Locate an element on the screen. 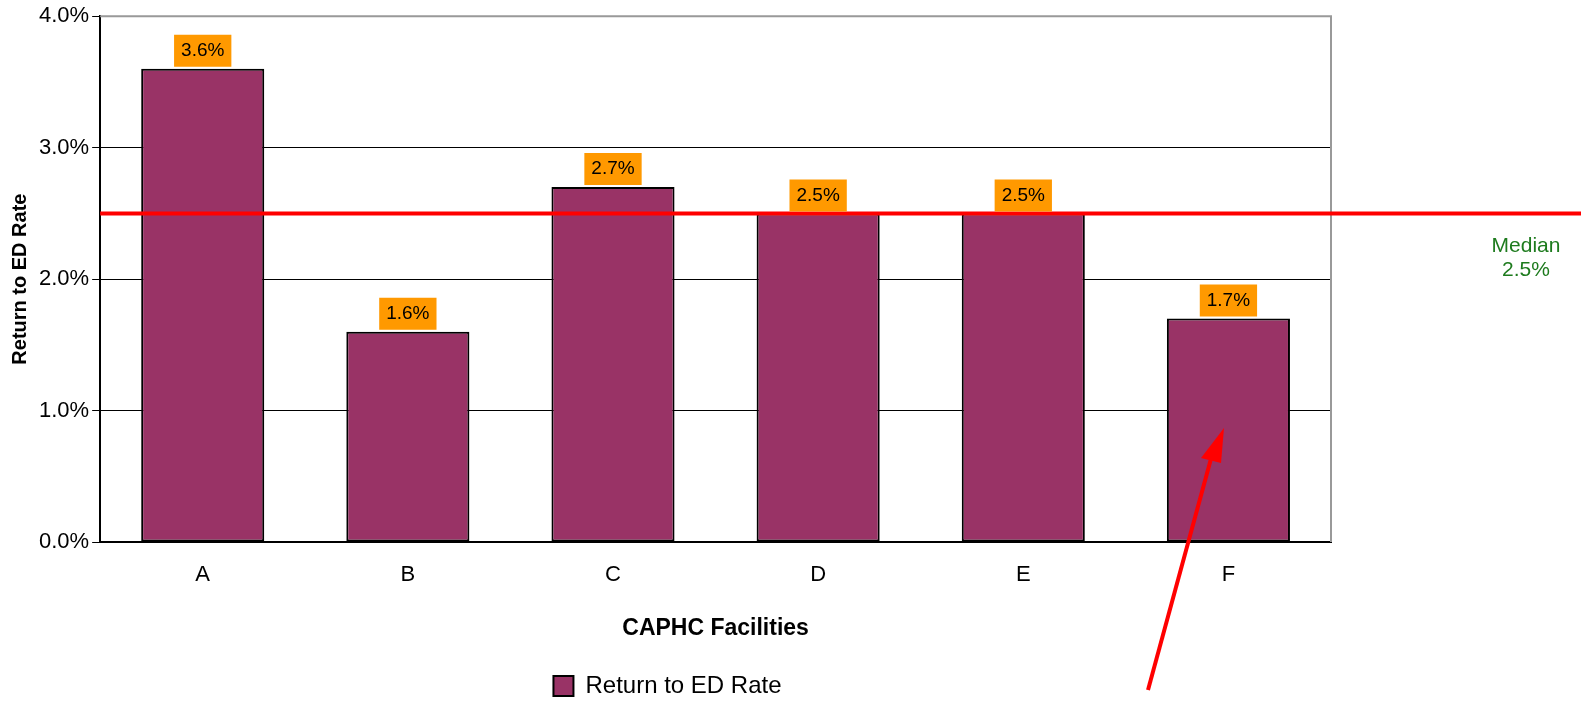  y-tick-label: 0.0% is located at coordinates (64, 541).